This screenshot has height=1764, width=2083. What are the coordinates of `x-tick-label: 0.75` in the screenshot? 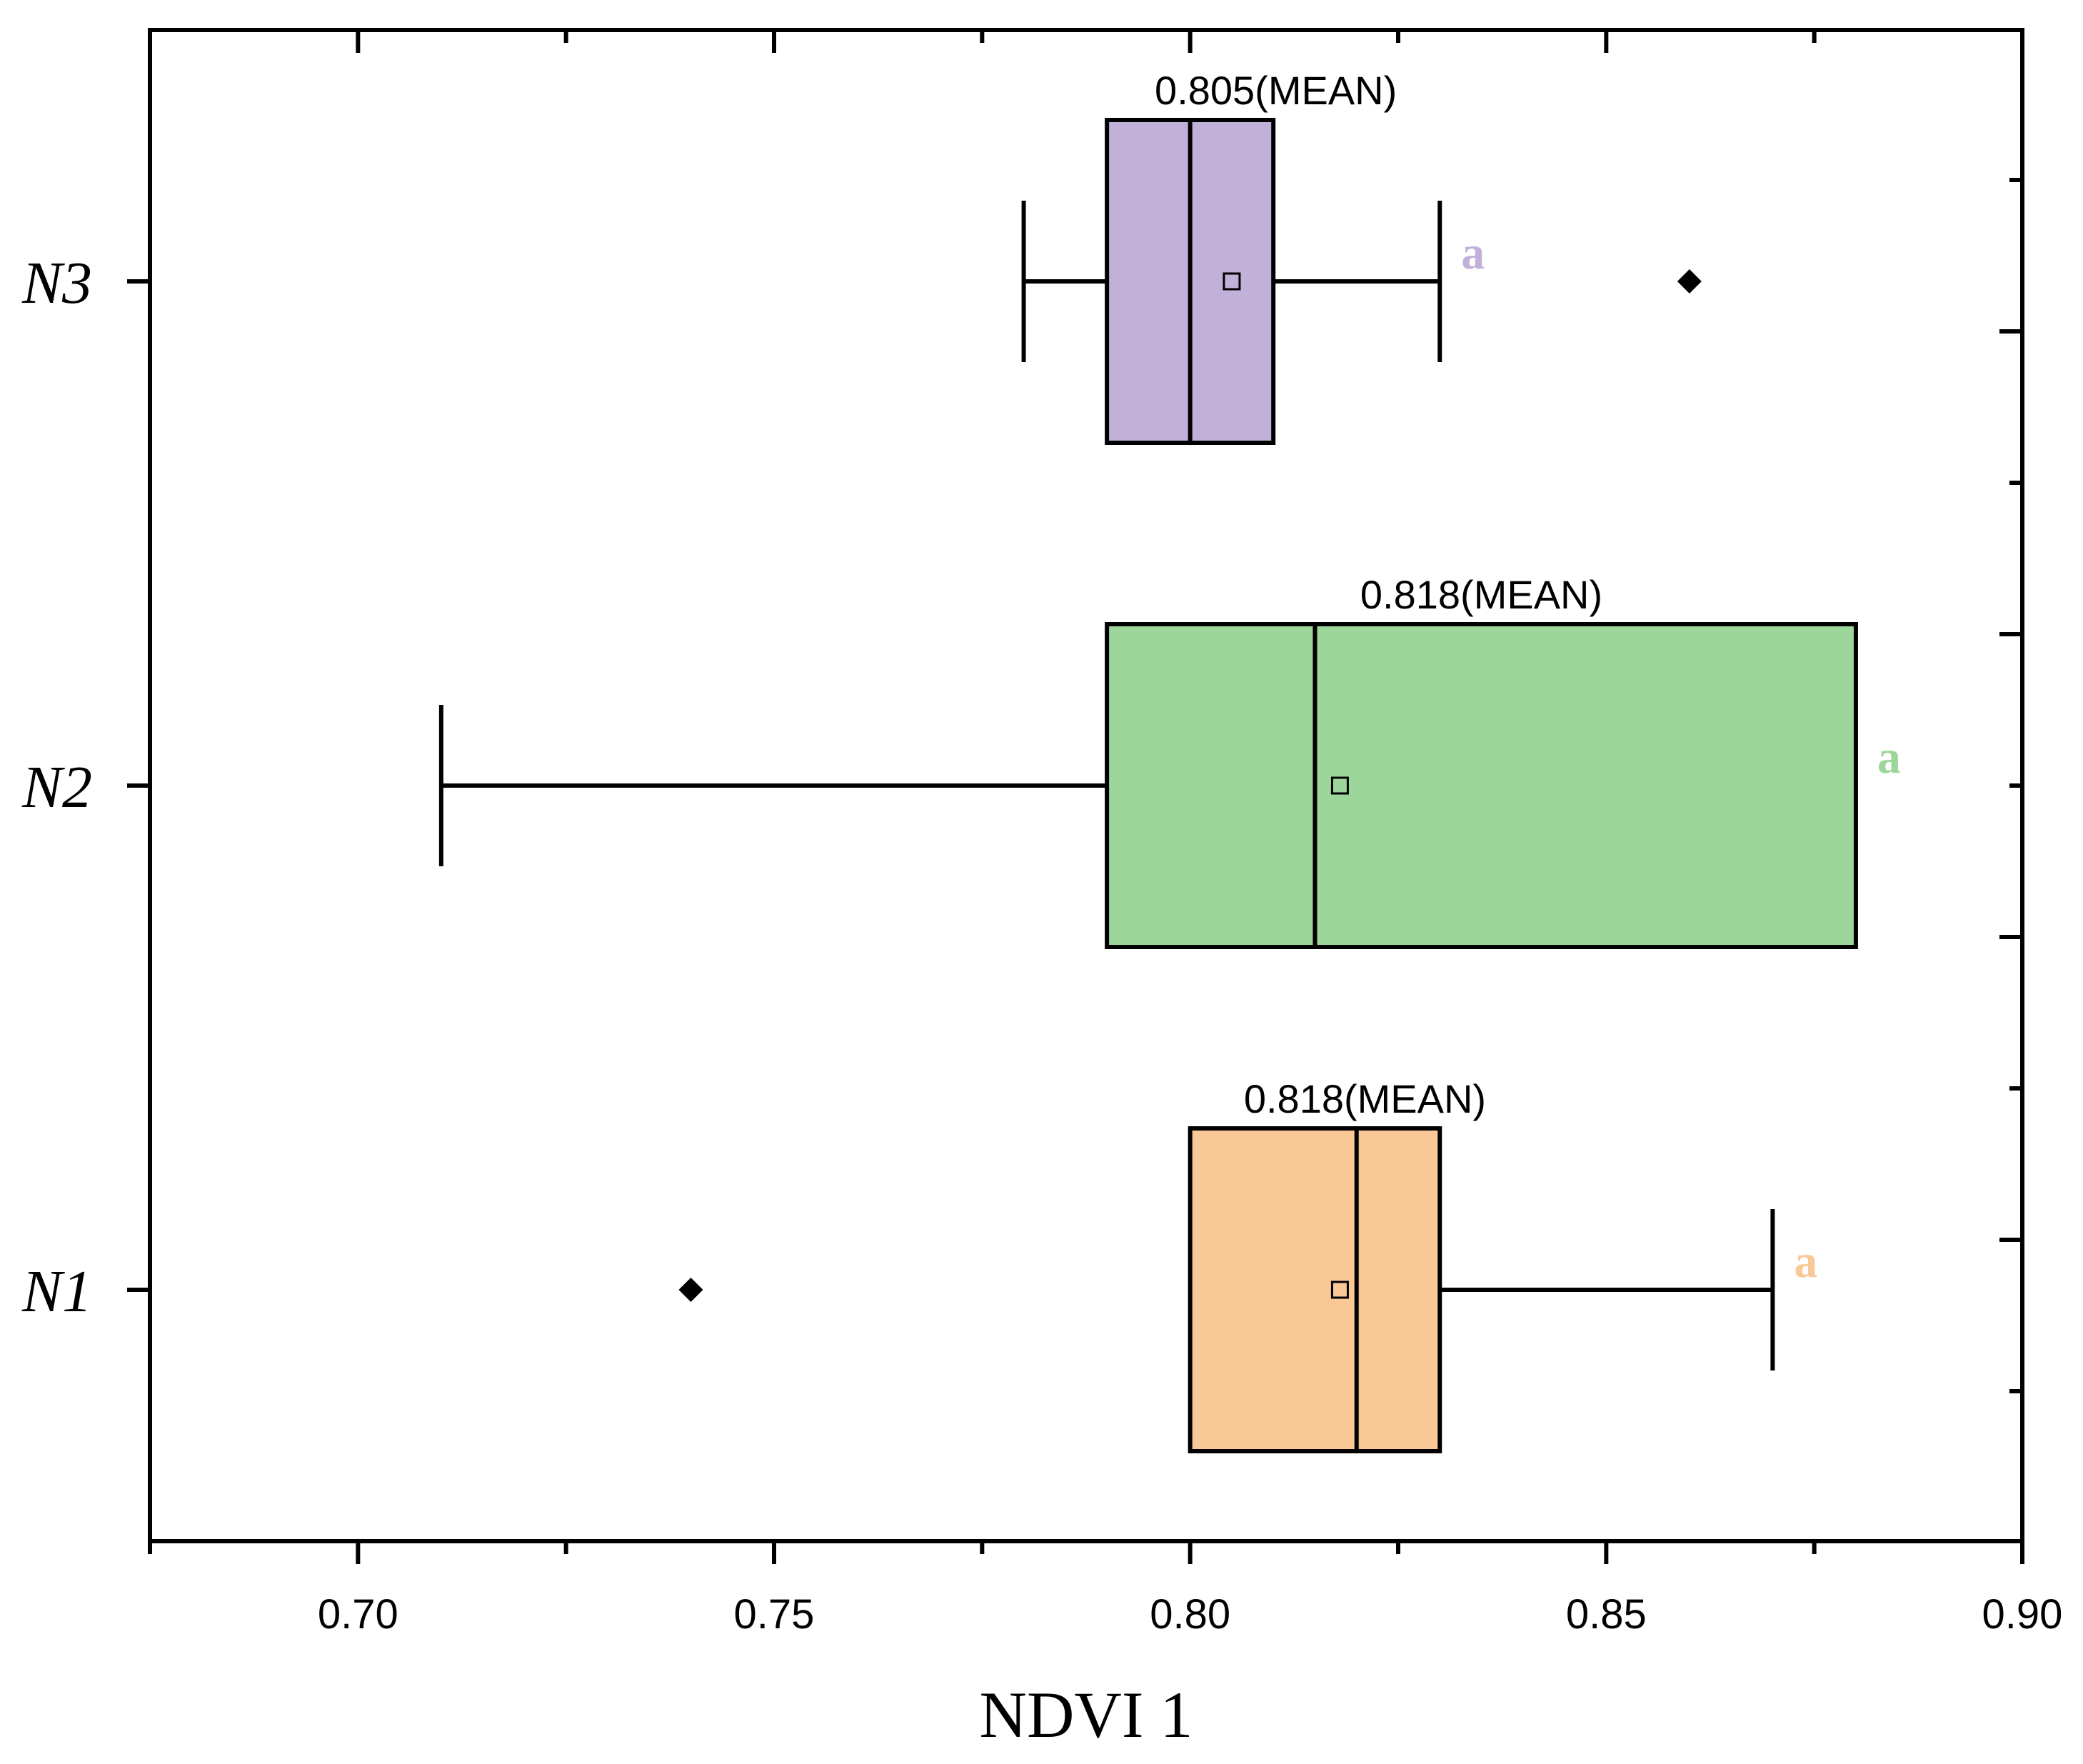 It's located at (774, 1615).